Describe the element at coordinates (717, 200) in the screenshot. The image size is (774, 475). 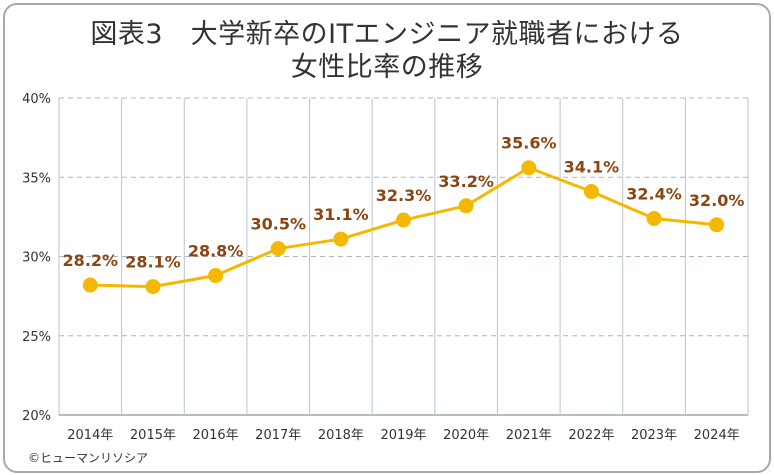
I see `data-label: 32.0%` at that location.